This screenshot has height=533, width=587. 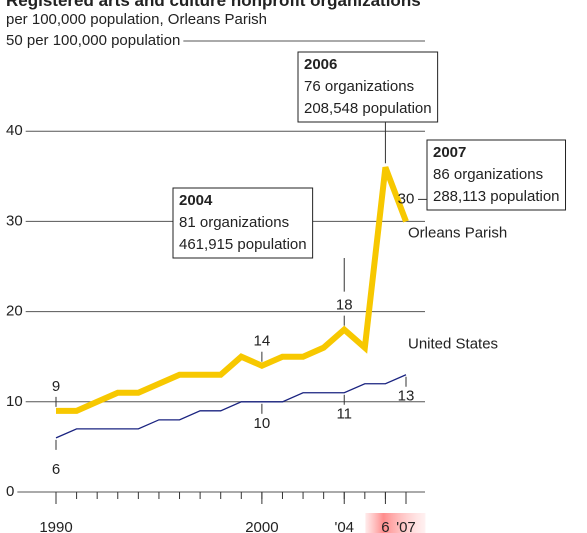 I want to click on x-tick-label: '07, so click(x=406, y=526).